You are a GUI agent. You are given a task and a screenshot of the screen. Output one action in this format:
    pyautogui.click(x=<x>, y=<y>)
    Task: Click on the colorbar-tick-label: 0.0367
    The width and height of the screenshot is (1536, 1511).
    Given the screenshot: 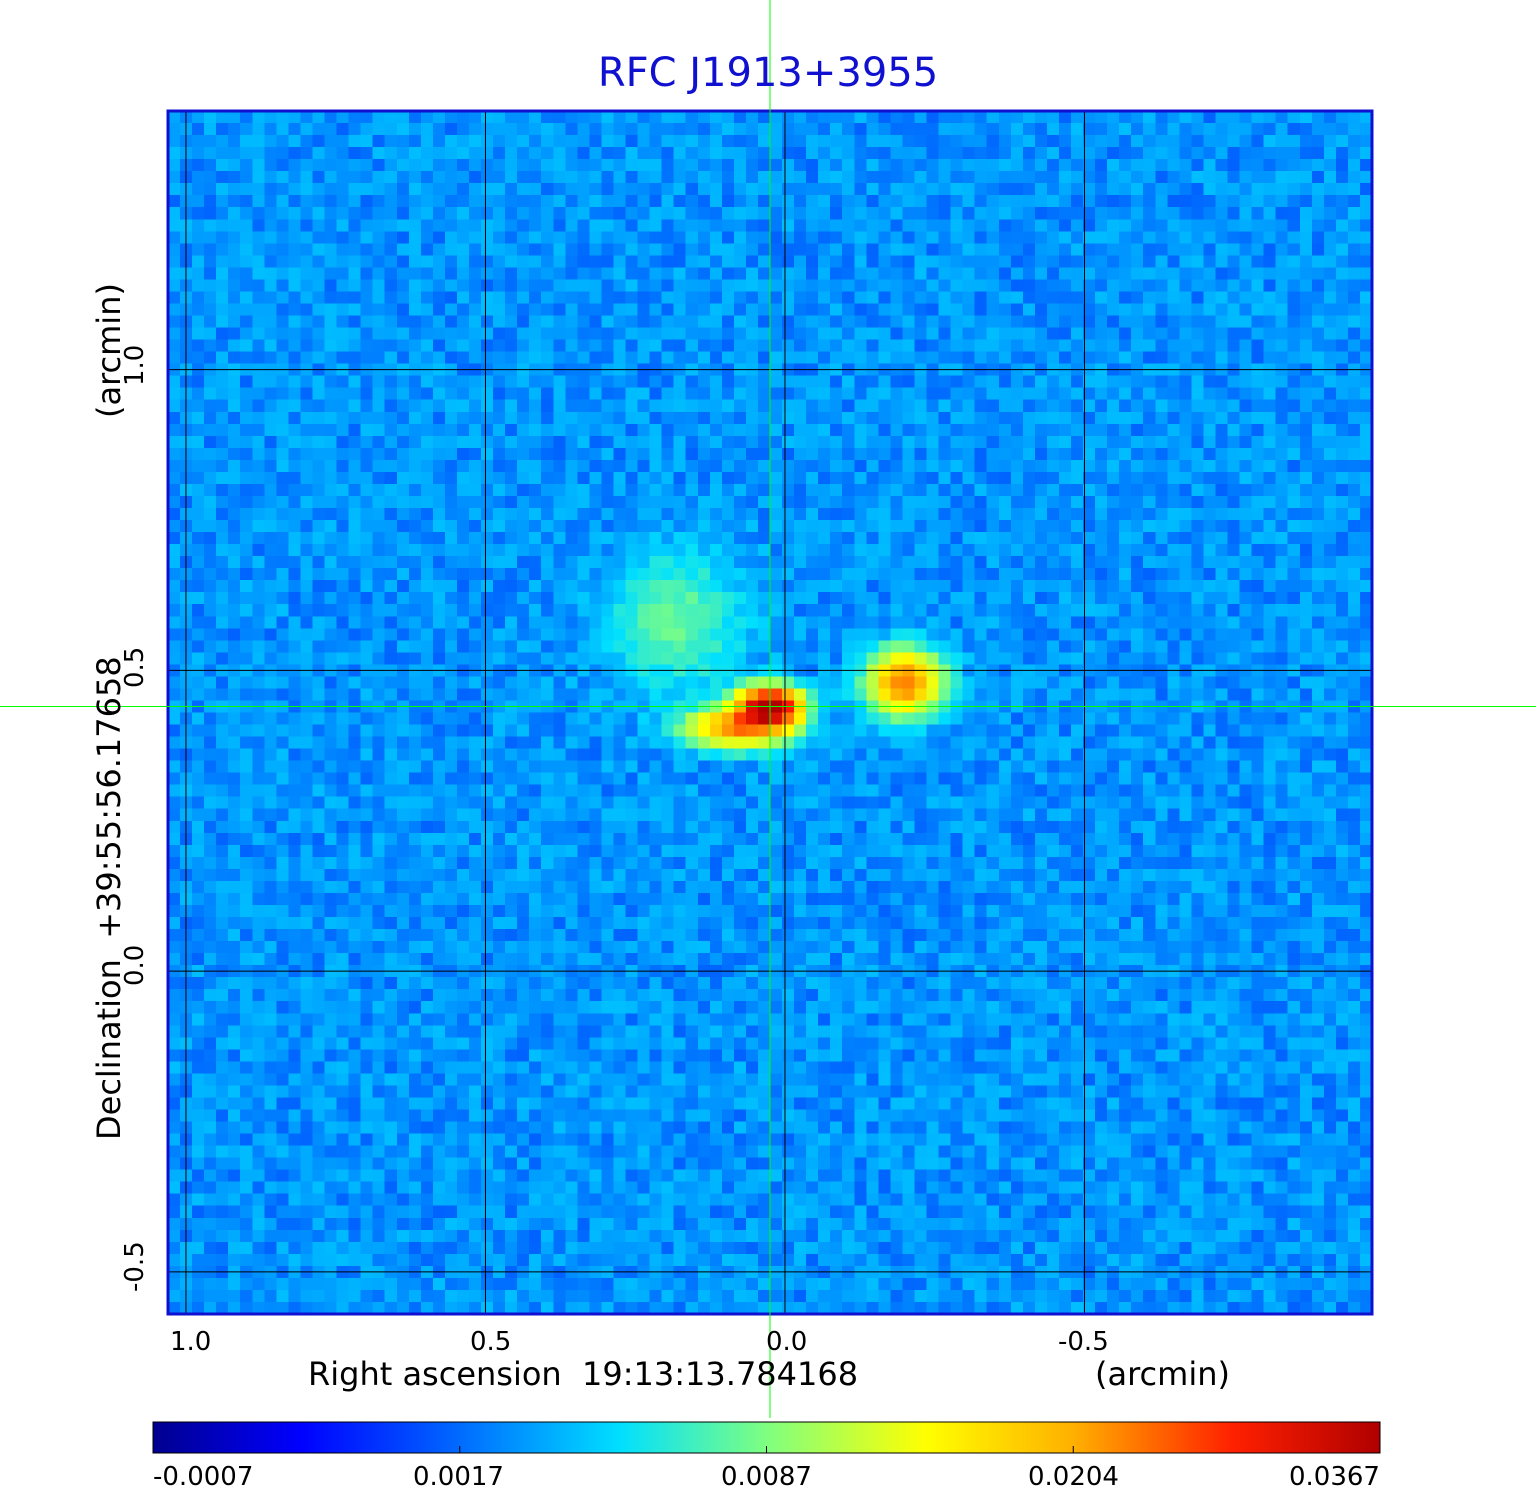 What is the action you would take?
    pyautogui.click(x=1334, y=1477)
    